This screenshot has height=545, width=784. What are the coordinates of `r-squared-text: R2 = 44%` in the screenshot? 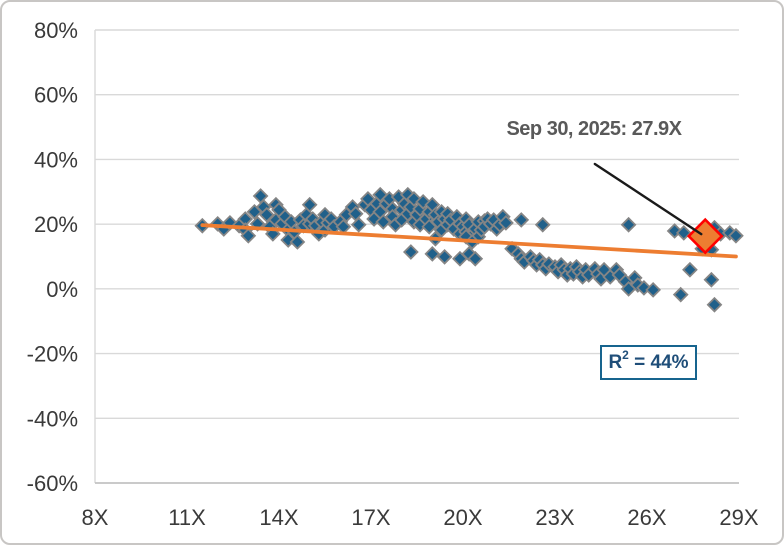 It's located at (648, 360).